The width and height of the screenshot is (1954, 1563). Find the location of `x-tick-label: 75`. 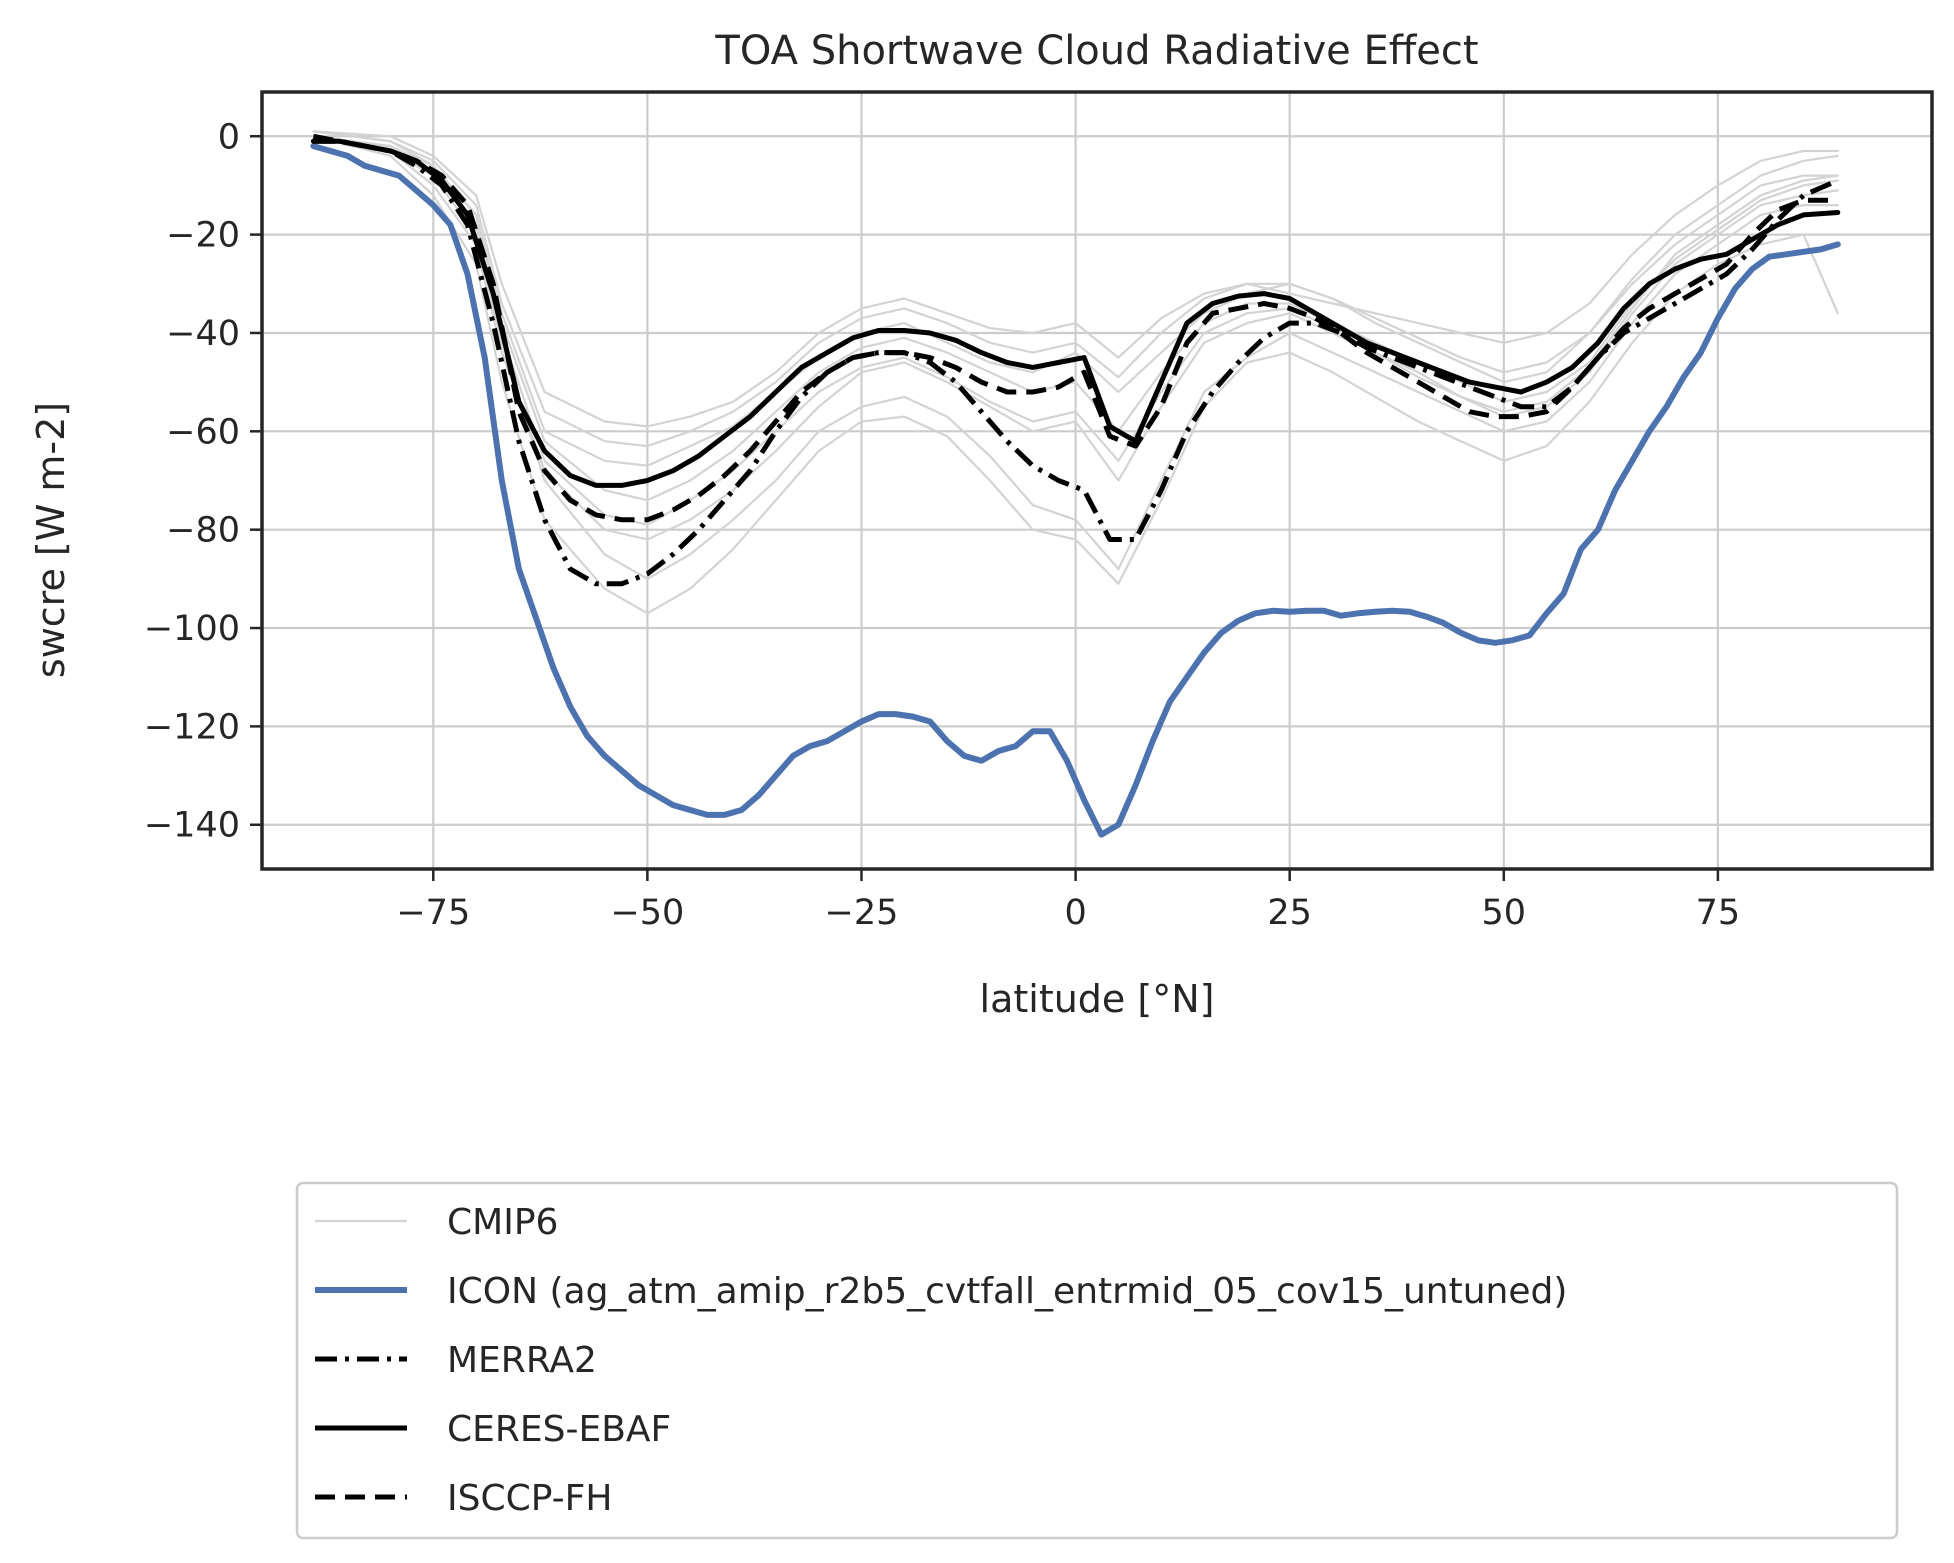

x-tick-label: 75 is located at coordinates (1718, 913).